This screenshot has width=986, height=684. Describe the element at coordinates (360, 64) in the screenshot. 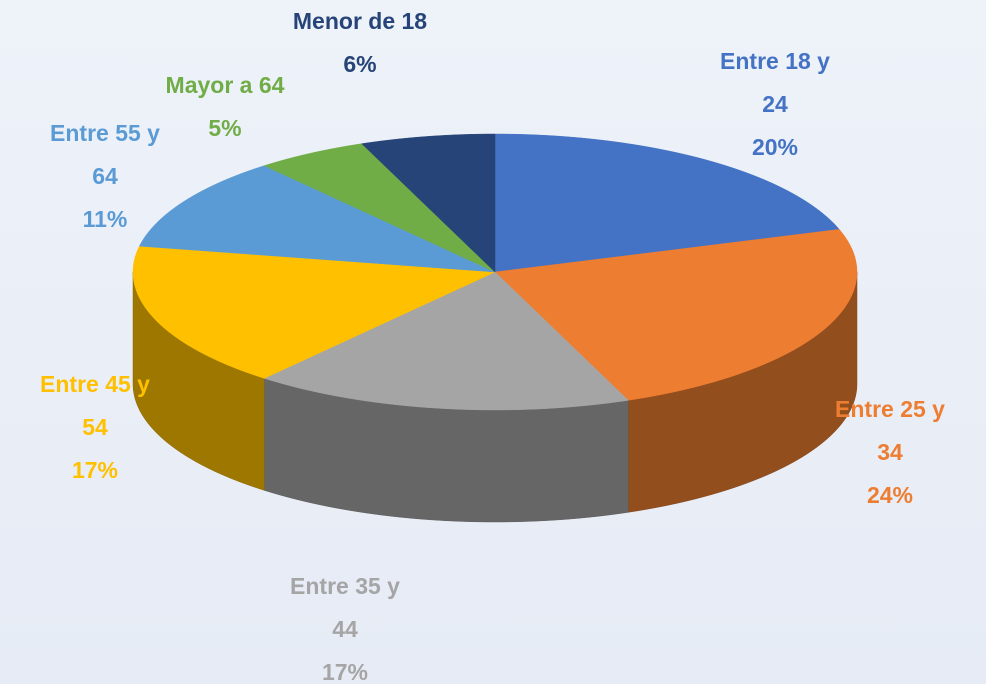

I see `value-label: 6%` at that location.